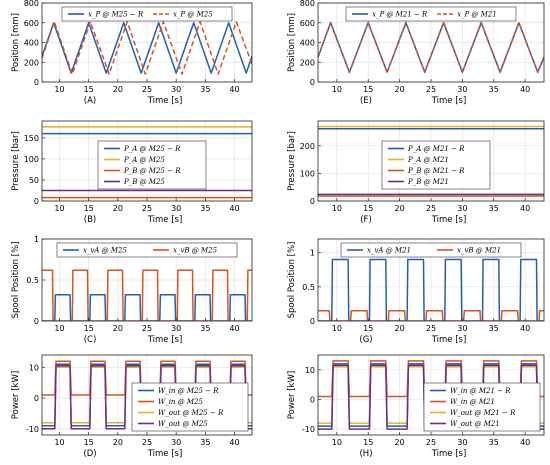  I want to click on legend: x_vA @ M25 x_vB @ M25, so click(147, 250).